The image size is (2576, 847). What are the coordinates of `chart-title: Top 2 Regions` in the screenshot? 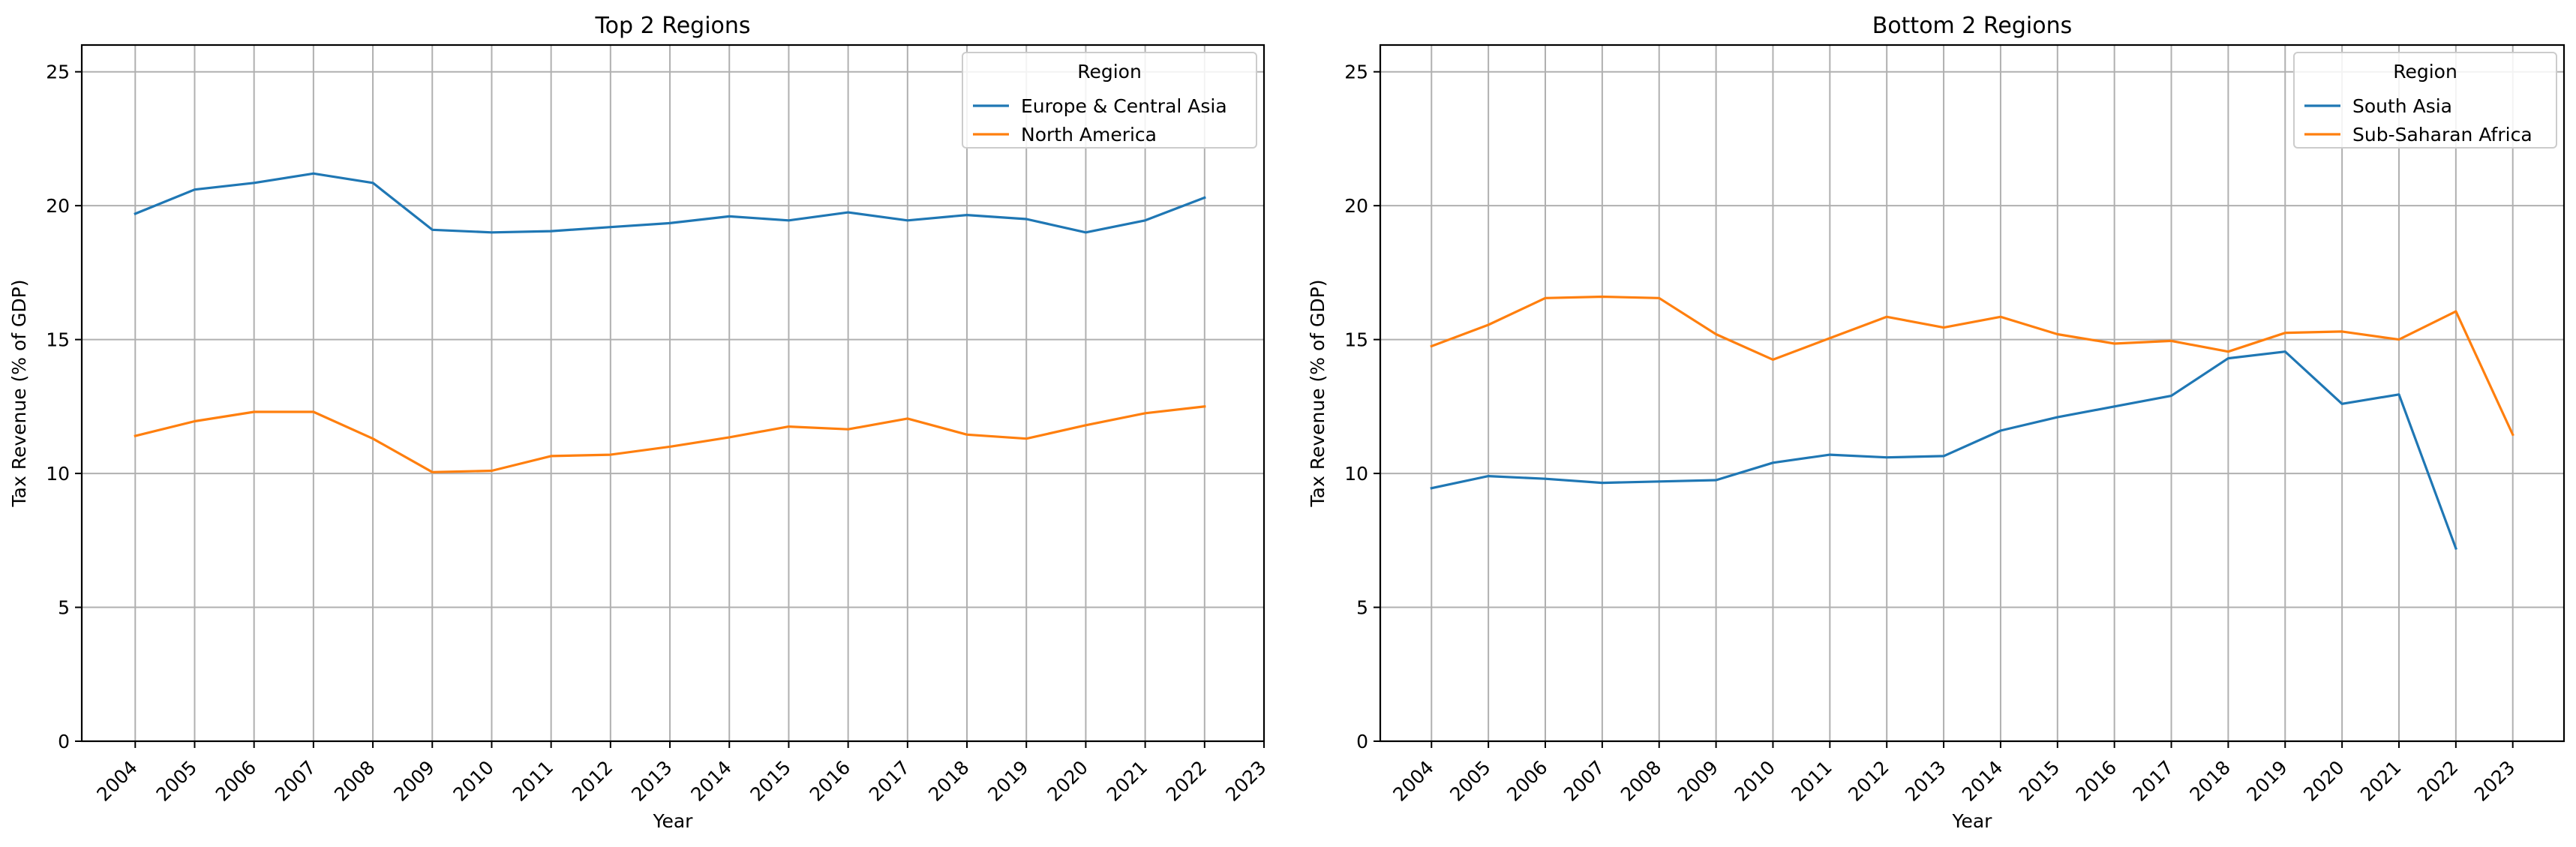 It's located at (672, 26).